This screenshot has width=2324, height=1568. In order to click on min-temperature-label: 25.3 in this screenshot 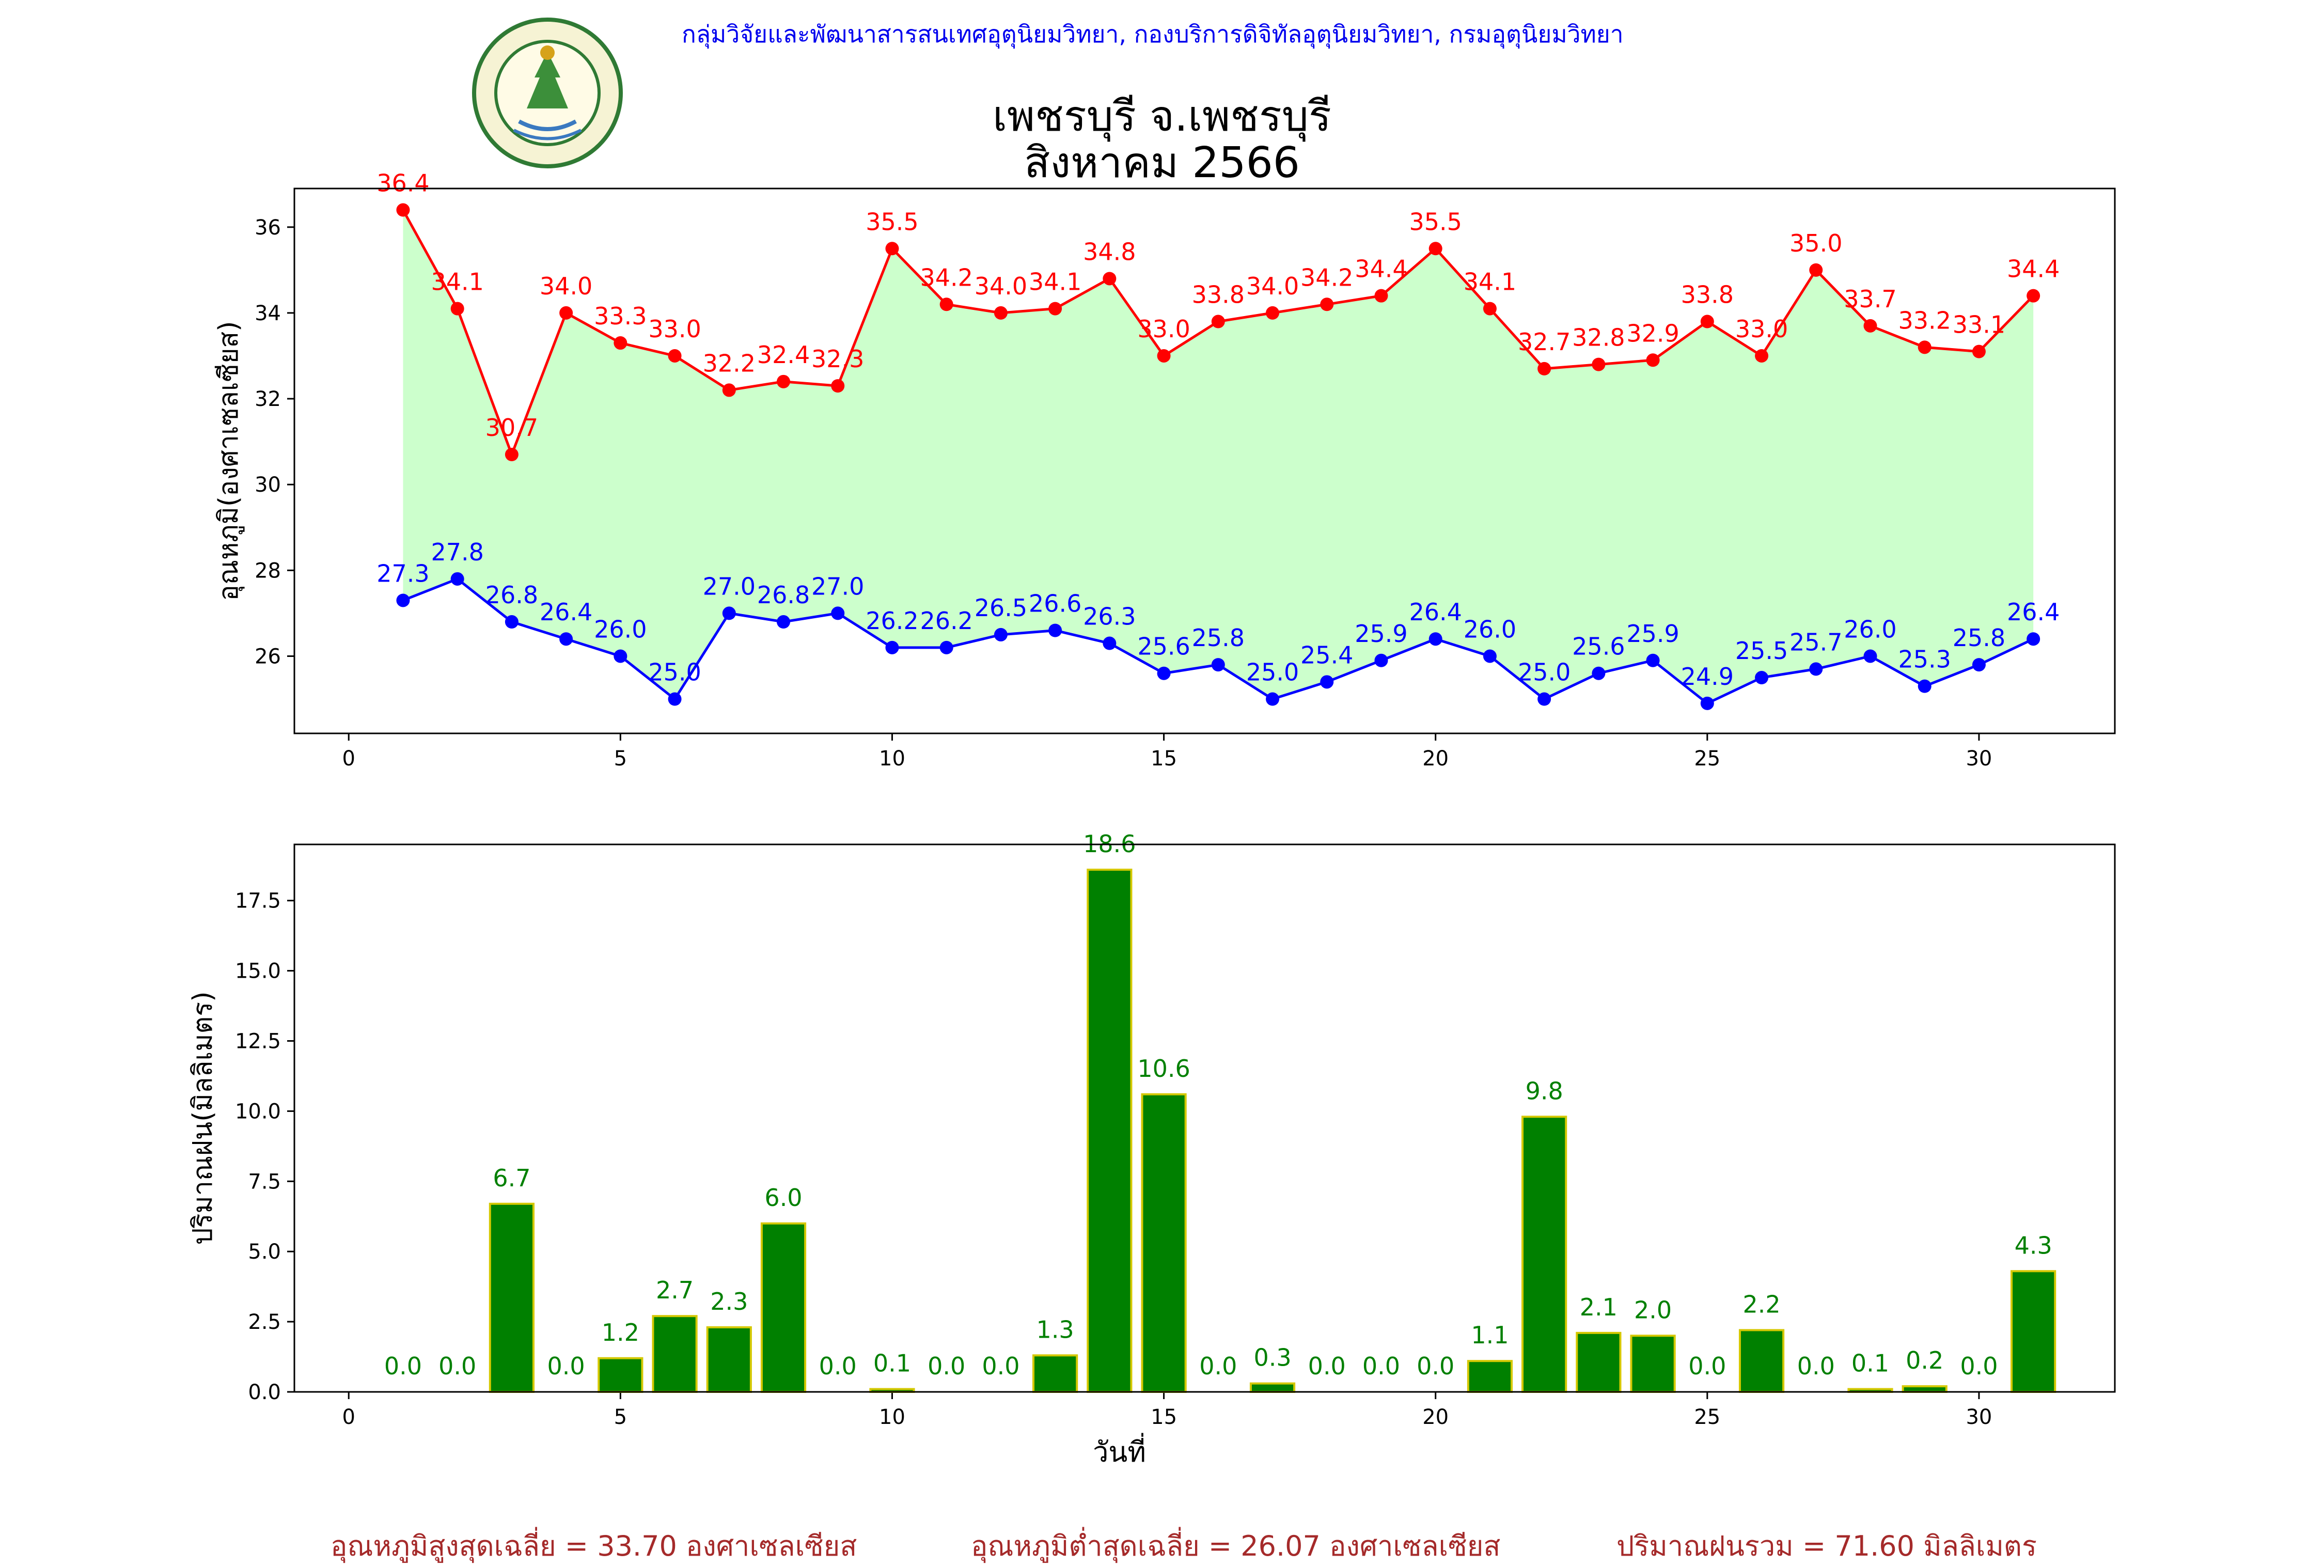, I will do `click(1924, 660)`.